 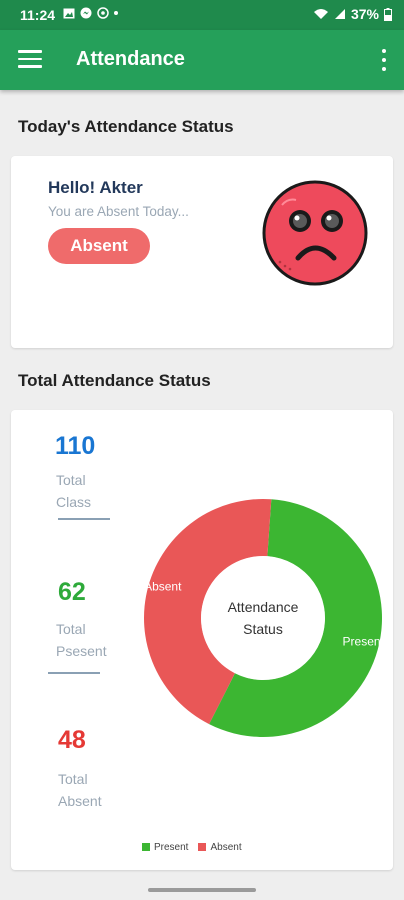 What do you see at coordinates (263, 607) in the screenshot?
I see `chart-center-title: Attendance` at bounding box center [263, 607].